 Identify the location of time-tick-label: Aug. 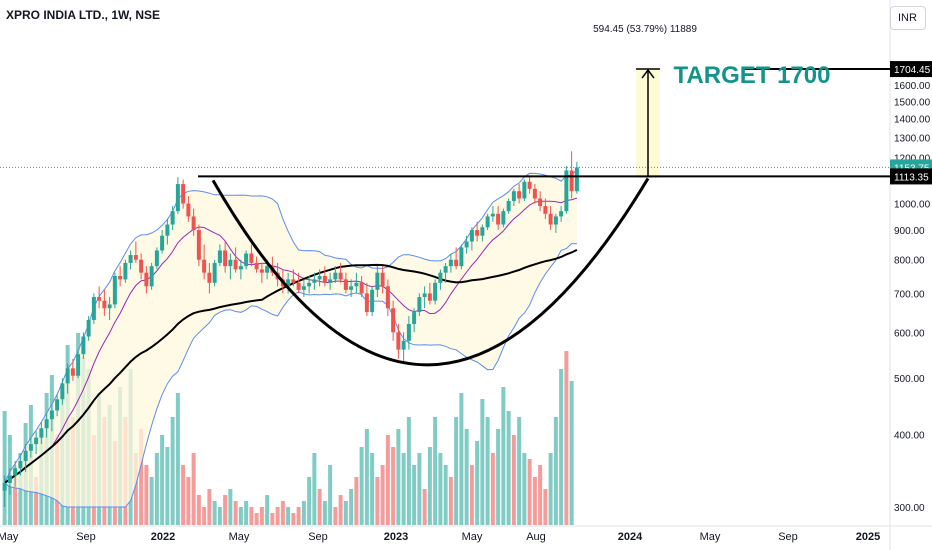
(536, 537).